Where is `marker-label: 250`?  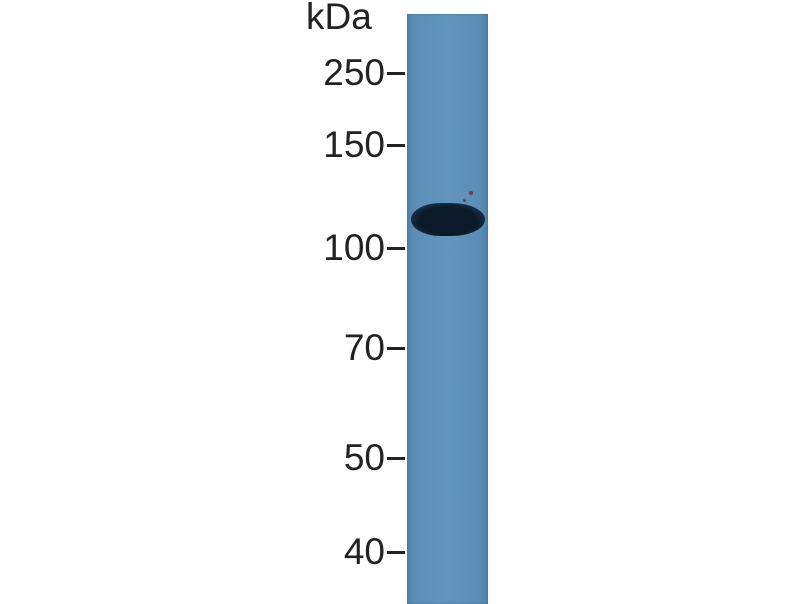 marker-label: 250 is located at coordinates (354, 72).